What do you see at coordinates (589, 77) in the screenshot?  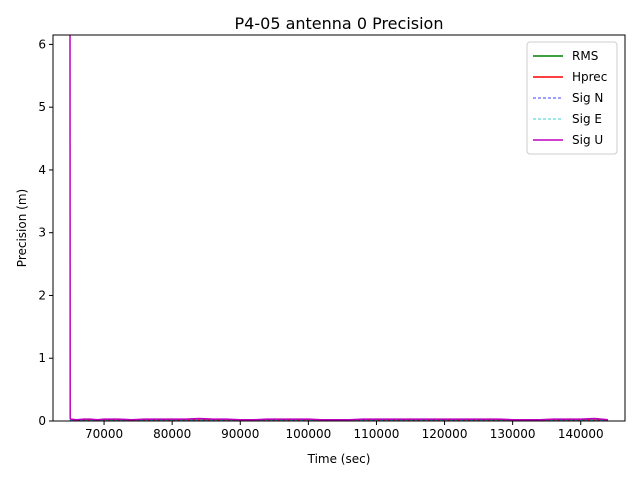 I see `legend-label-hprec: Hprec` at bounding box center [589, 77].